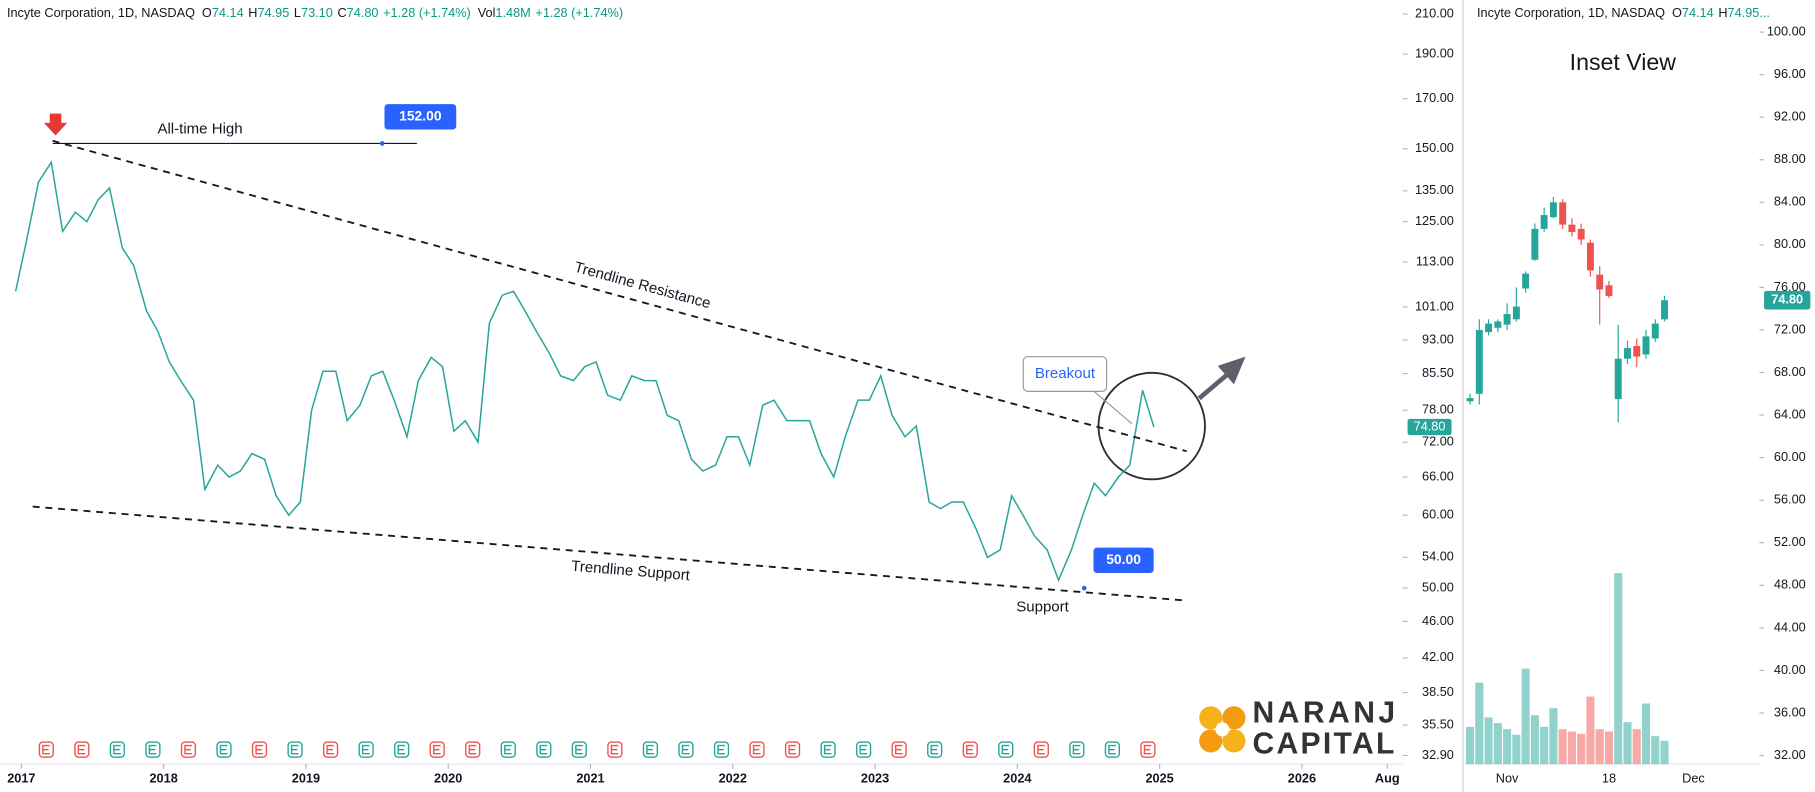 This screenshot has width=1815, height=792. What do you see at coordinates (1790, 371) in the screenshot?
I see `y-tick-label: 68.00` at bounding box center [1790, 371].